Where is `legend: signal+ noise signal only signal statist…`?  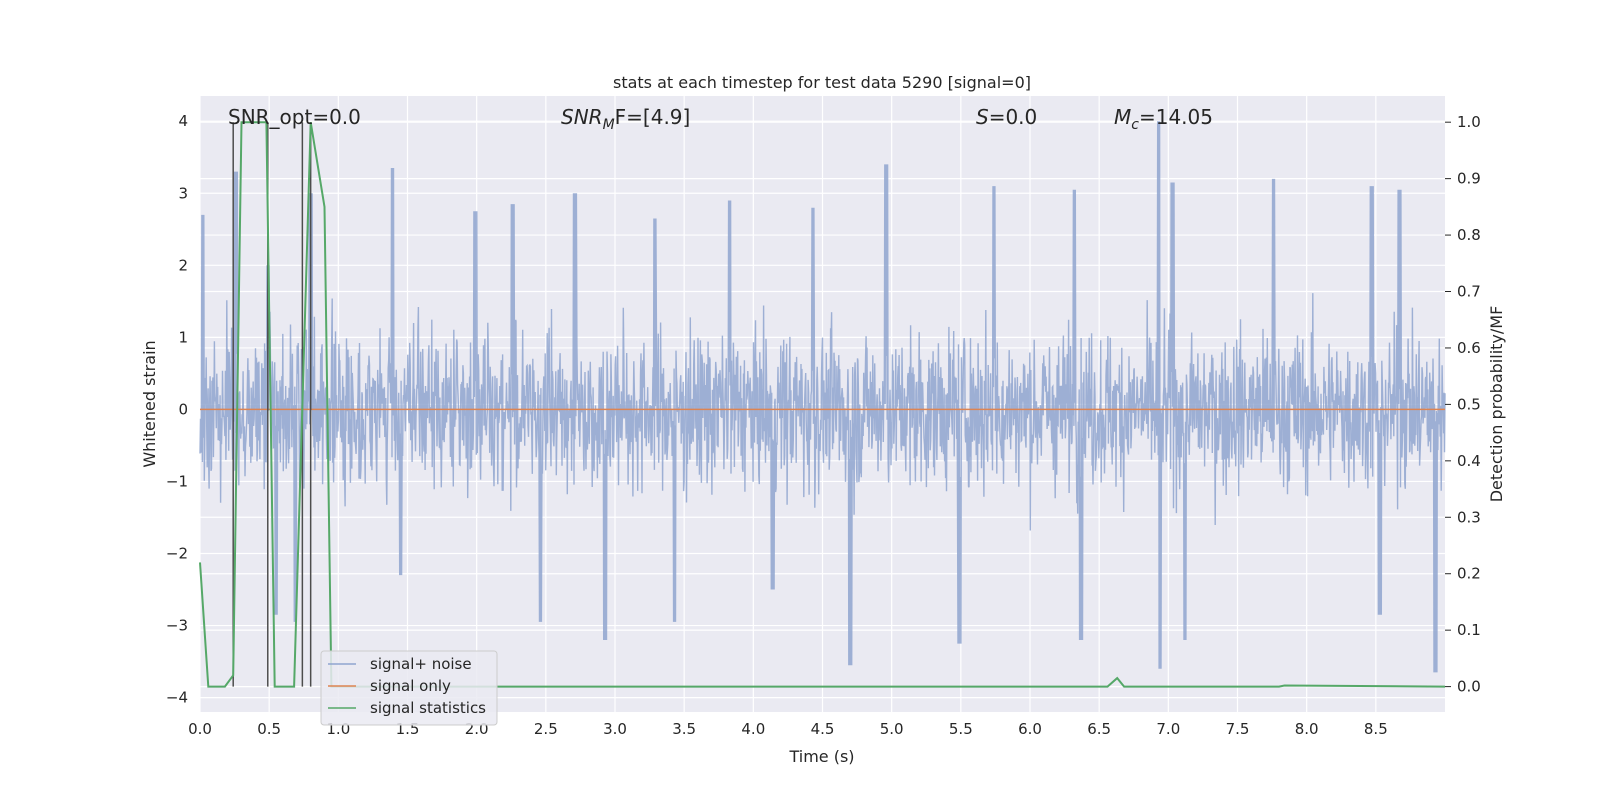
legend: signal+ noise signal only signal statist… is located at coordinates (409, 688).